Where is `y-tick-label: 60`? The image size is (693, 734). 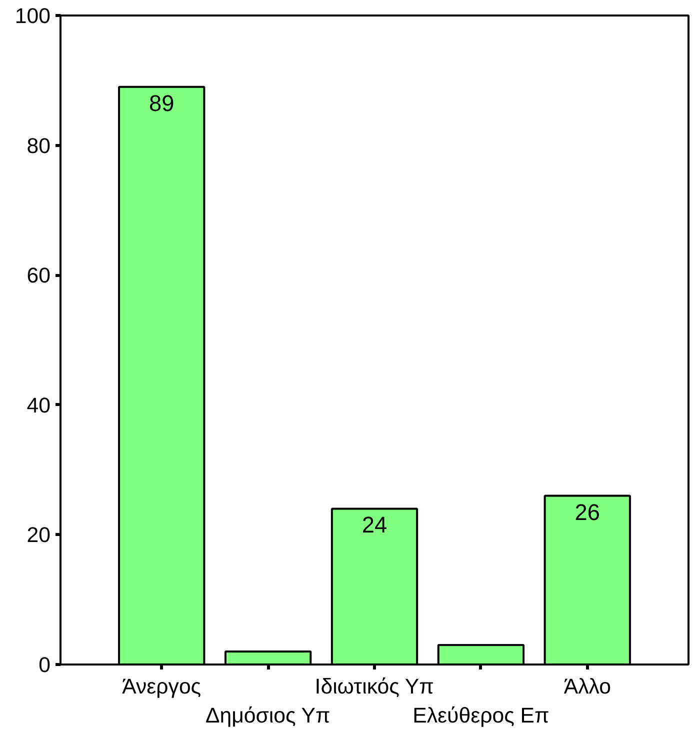 y-tick-label: 60 is located at coordinates (38, 276).